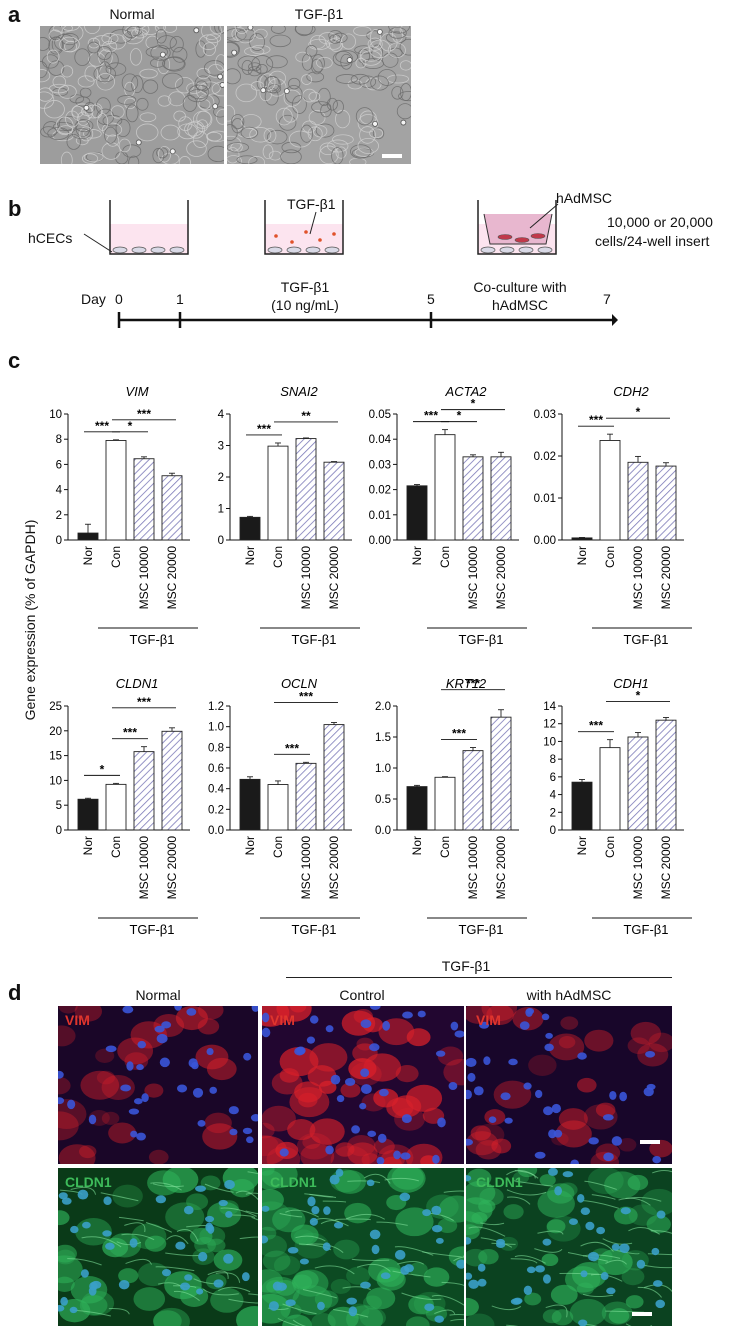 This screenshot has height=1332, width=729. I want to click on y-tick-label: 1.2, so click(216, 707).